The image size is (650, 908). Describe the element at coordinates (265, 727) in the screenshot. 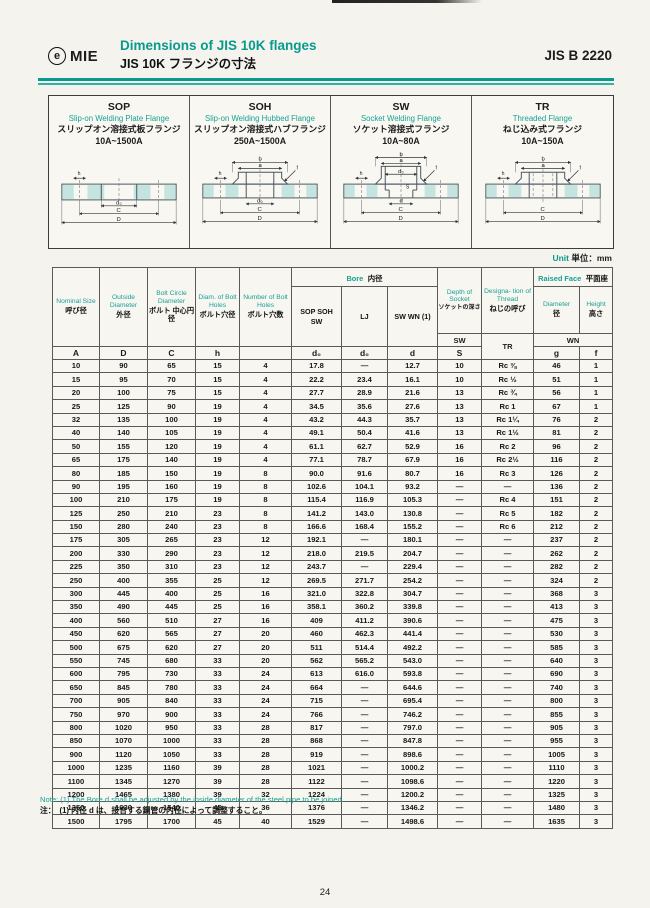

I see `table-cell: 28` at that location.